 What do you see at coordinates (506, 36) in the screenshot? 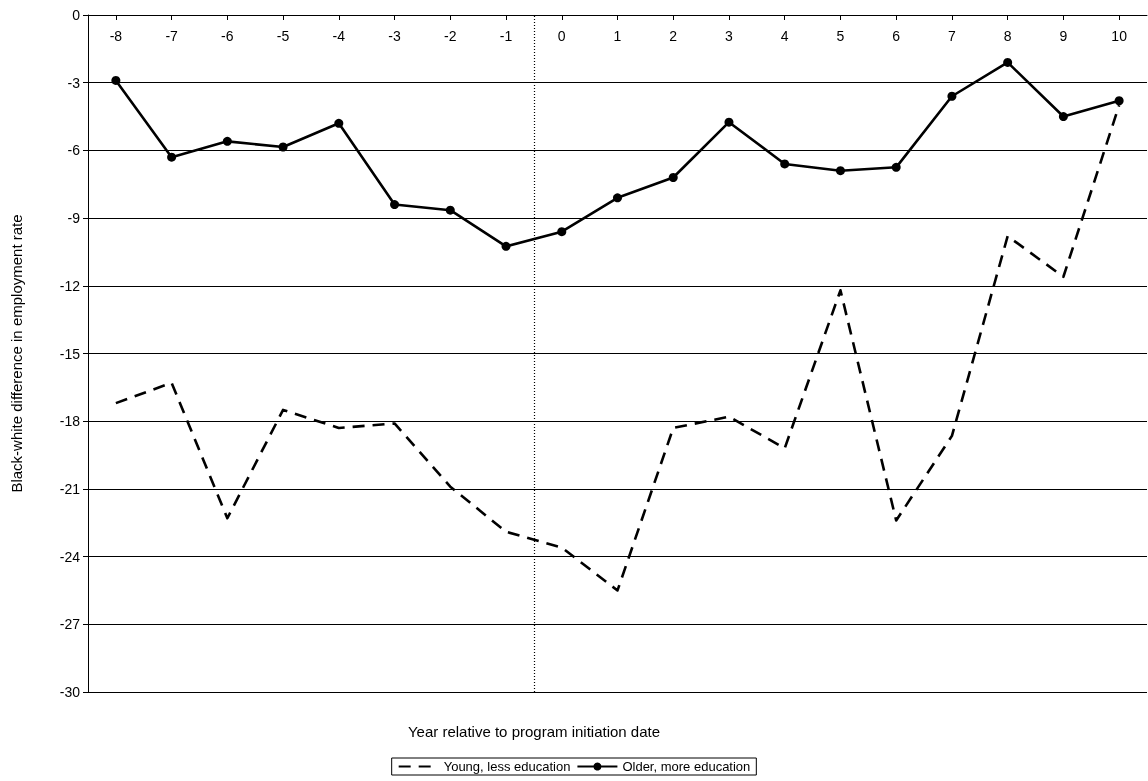
I see `x-tick-label: -1` at bounding box center [506, 36].